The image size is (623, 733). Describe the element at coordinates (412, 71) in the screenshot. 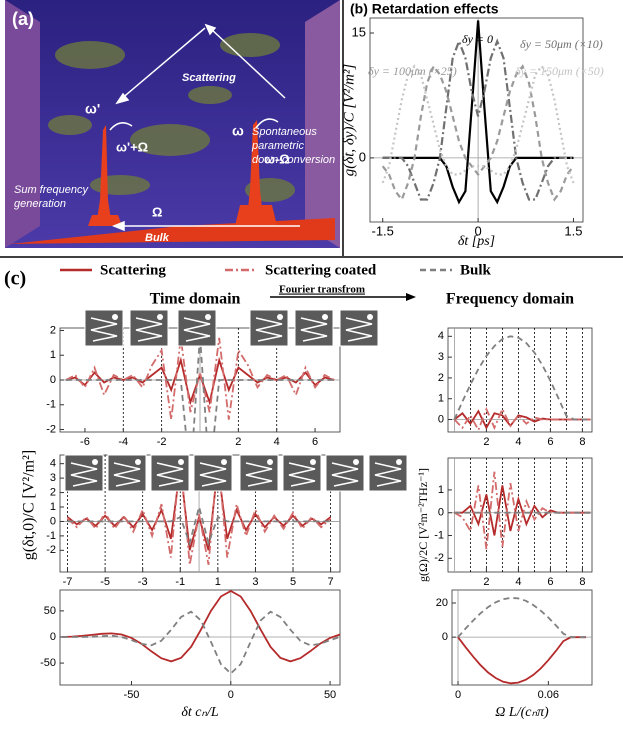

I see `series-annotation: δy = 100μm (×25)` at that location.